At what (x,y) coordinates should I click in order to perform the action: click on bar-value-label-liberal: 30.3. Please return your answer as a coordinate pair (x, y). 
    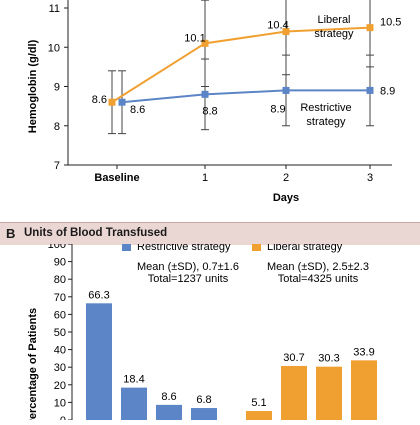
    Looking at the image, I should click on (328, 359).